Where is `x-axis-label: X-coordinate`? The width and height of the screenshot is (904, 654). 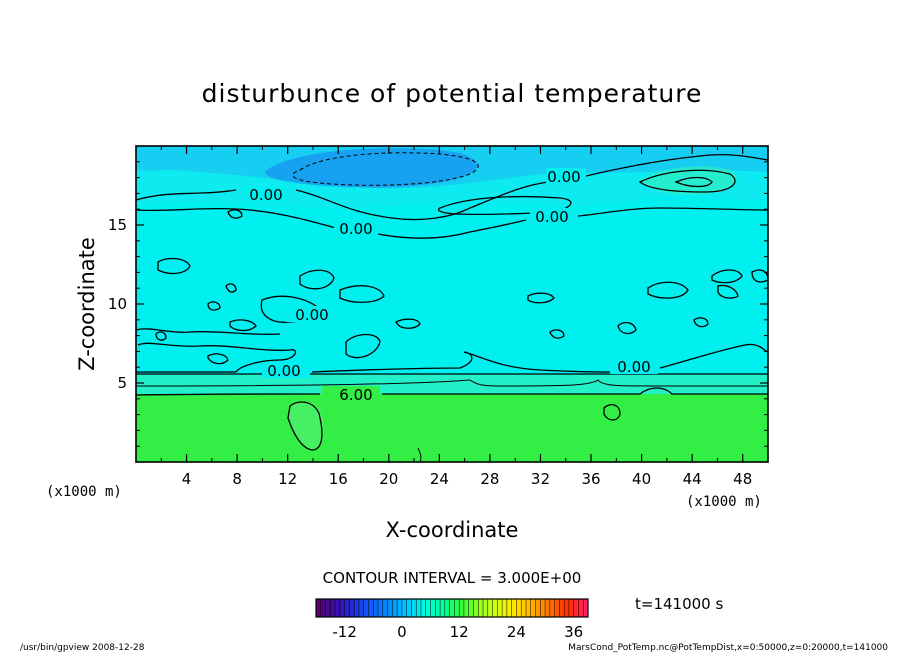 x-axis-label: X-coordinate is located at coordinates (452, 530).